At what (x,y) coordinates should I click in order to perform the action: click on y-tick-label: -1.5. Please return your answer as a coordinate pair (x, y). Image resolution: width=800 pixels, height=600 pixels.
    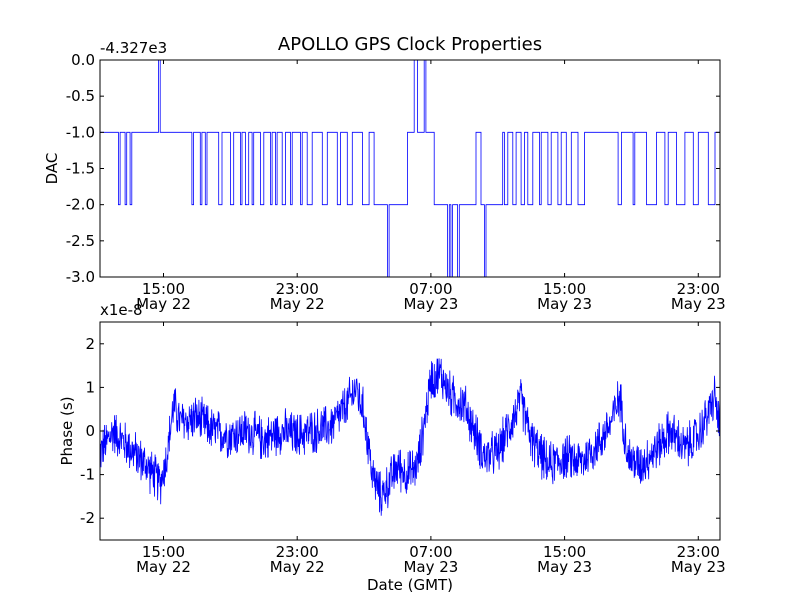
    Looking at the image, I should click on (80, 169).